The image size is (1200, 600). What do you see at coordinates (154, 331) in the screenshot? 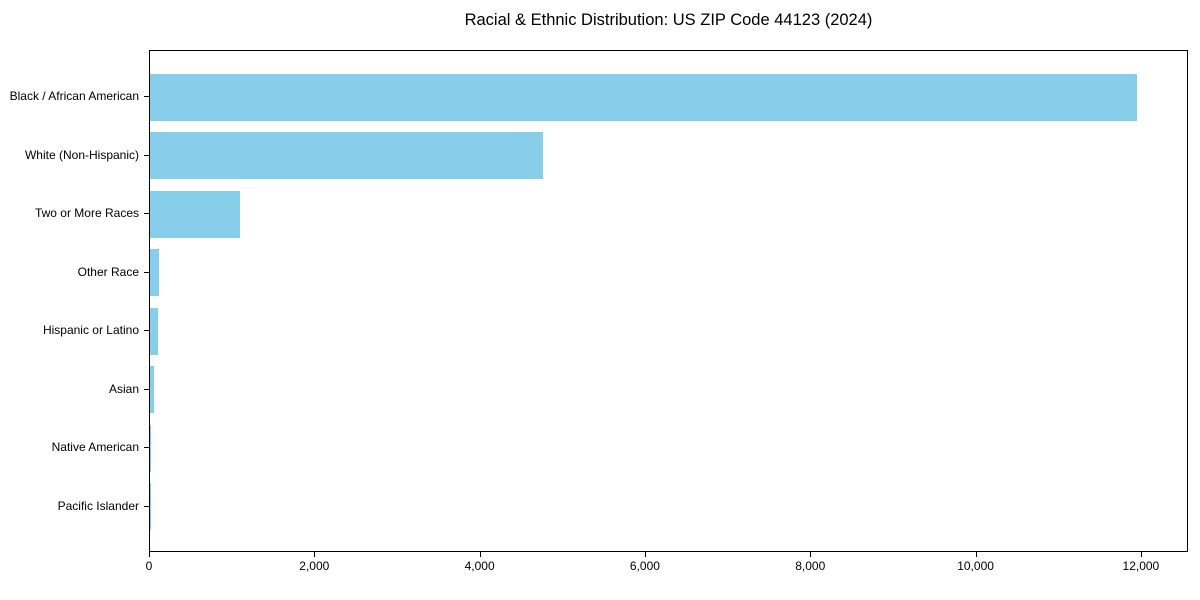
I see `bar-hispanic-or-latino` at bounding box center [154, 331].